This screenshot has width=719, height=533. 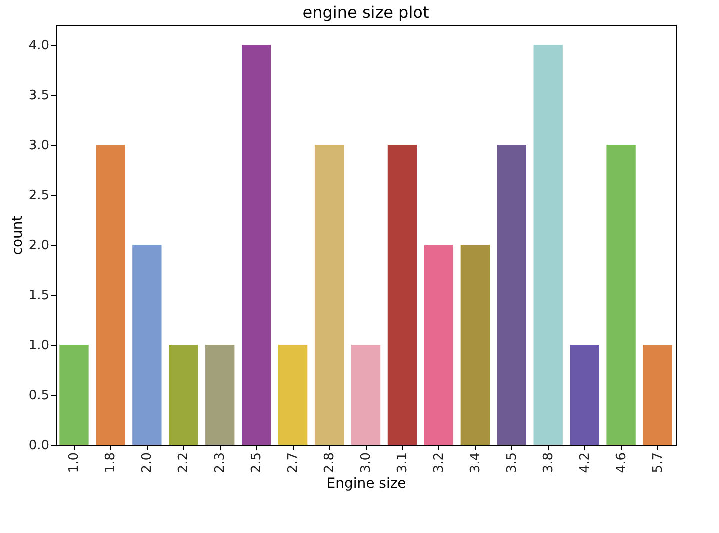 I want to click on x-tick-label: 3.2, so click(x=439, y=463).